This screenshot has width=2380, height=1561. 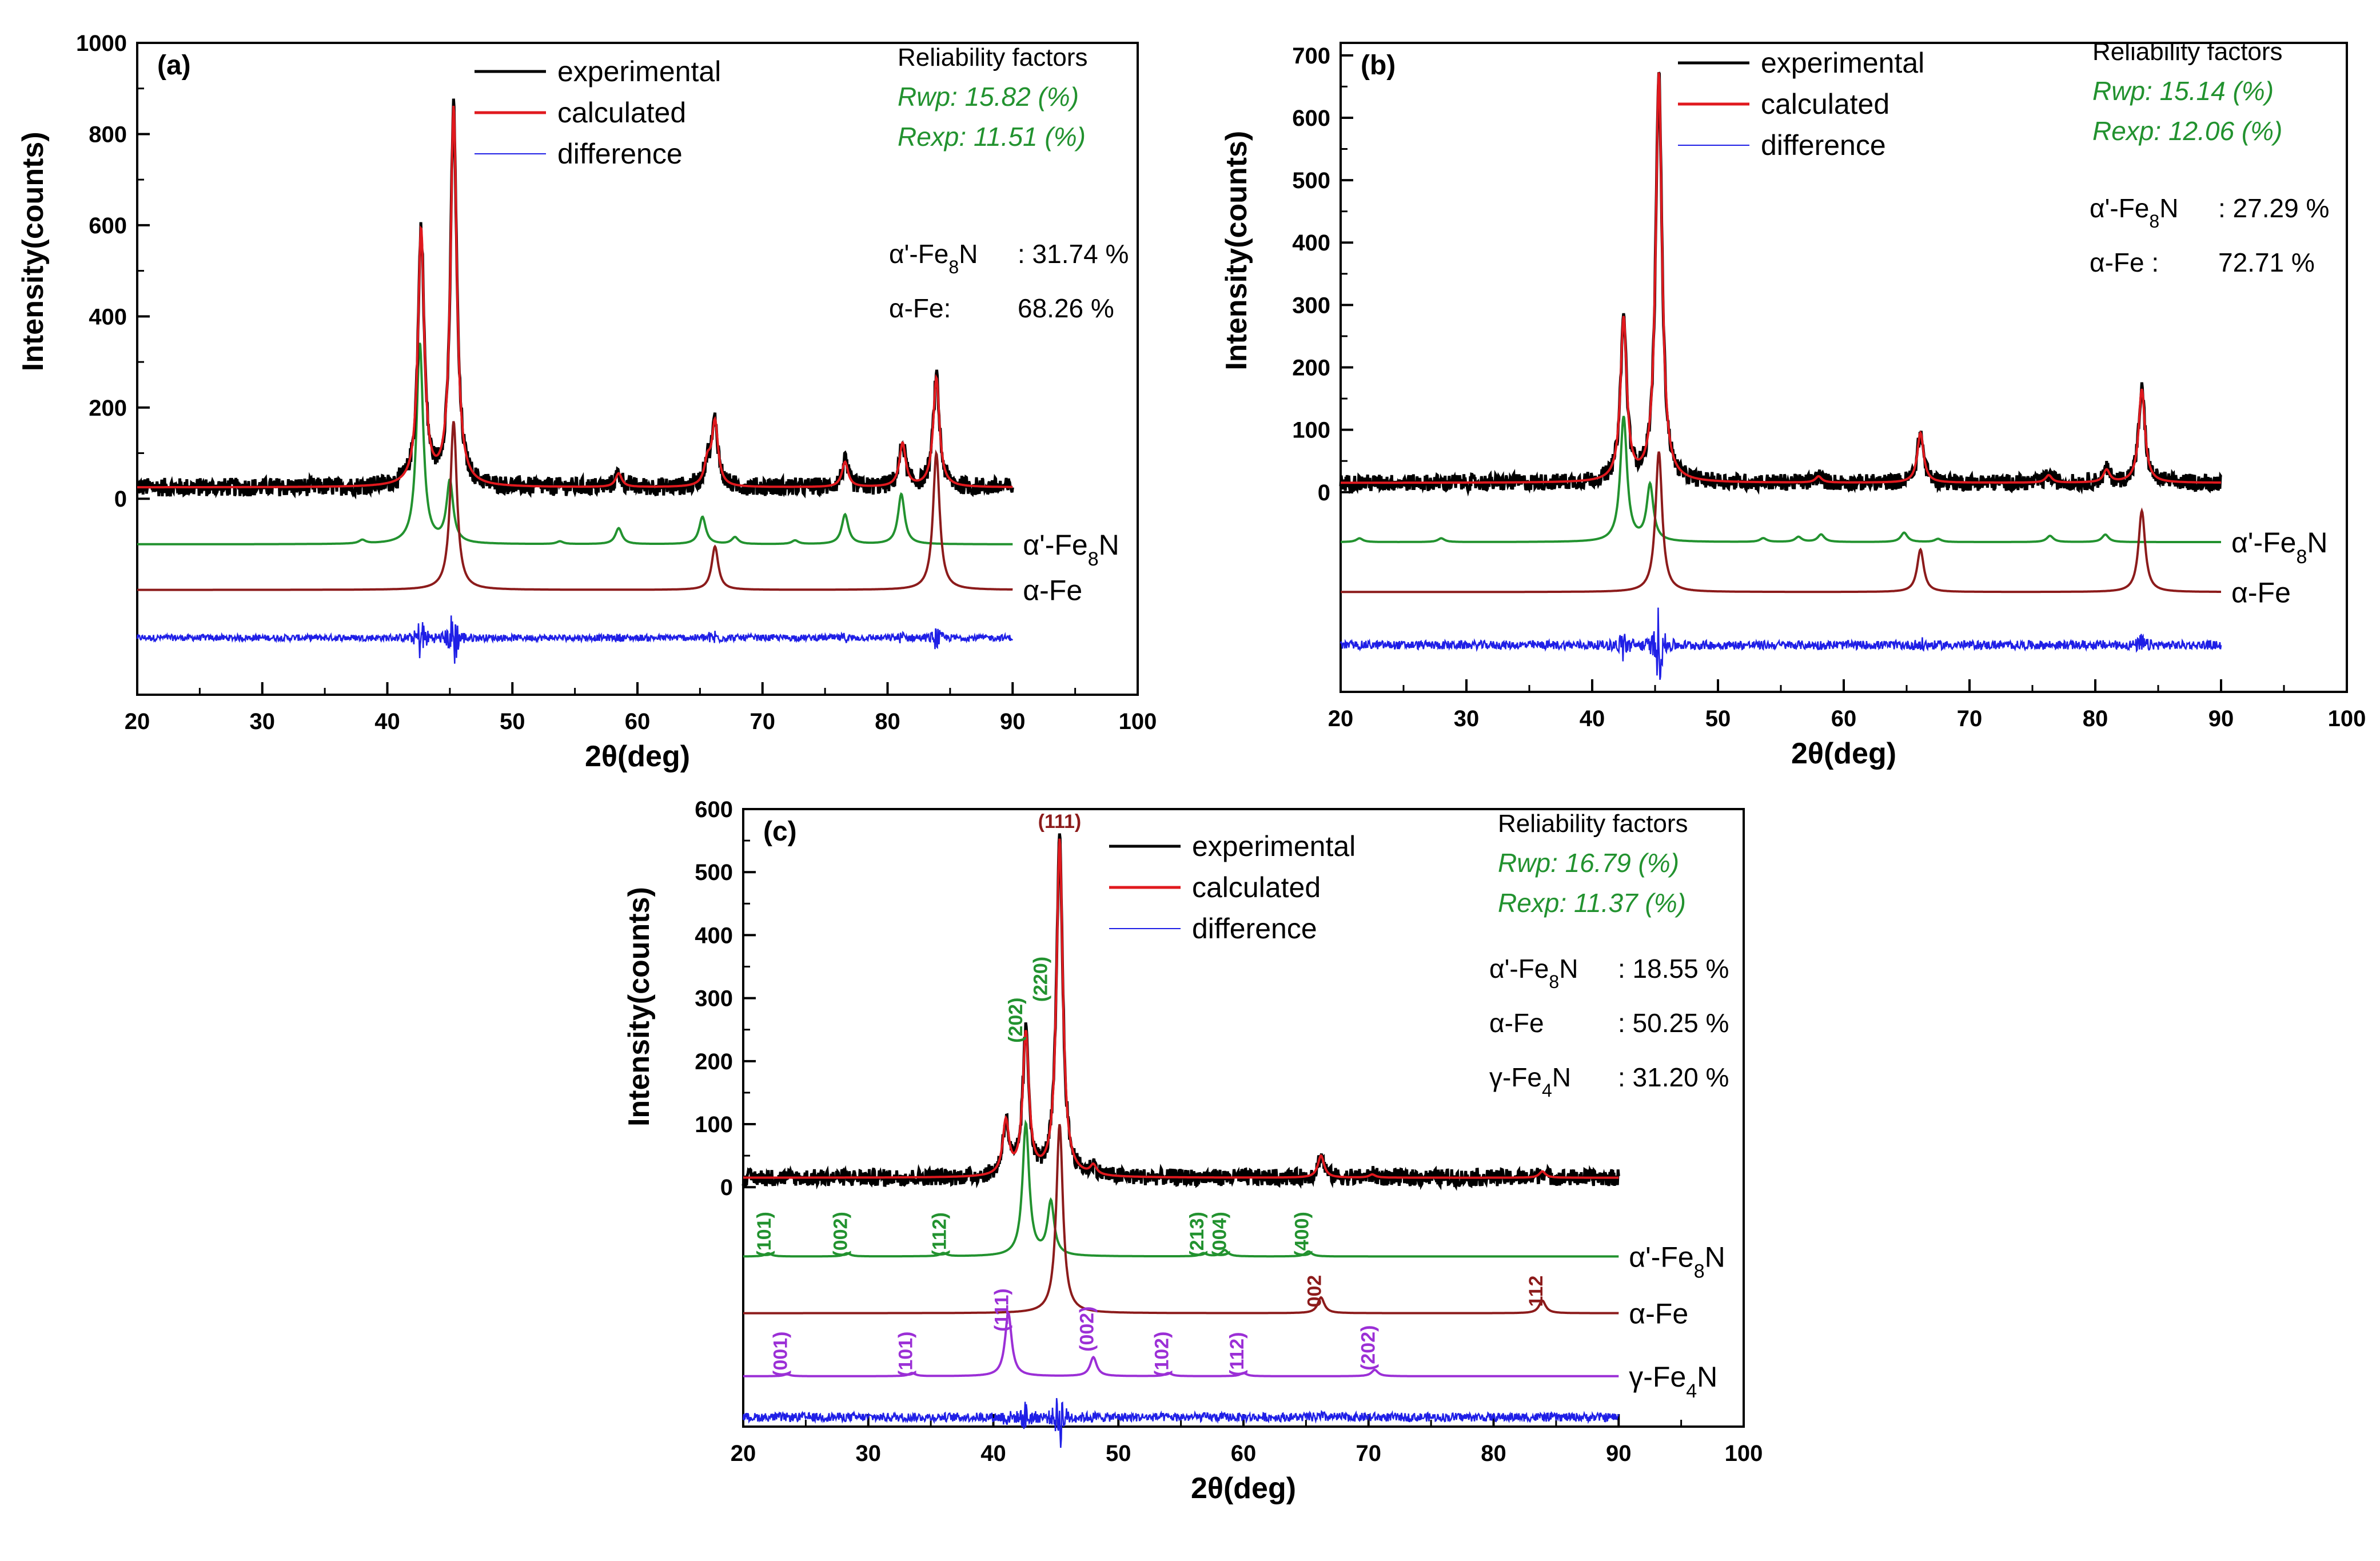 What do you see at coordinates (1013, 721) in the screenshot?
I see `x-tick-label: 90` at bounding box center [1013, 721].